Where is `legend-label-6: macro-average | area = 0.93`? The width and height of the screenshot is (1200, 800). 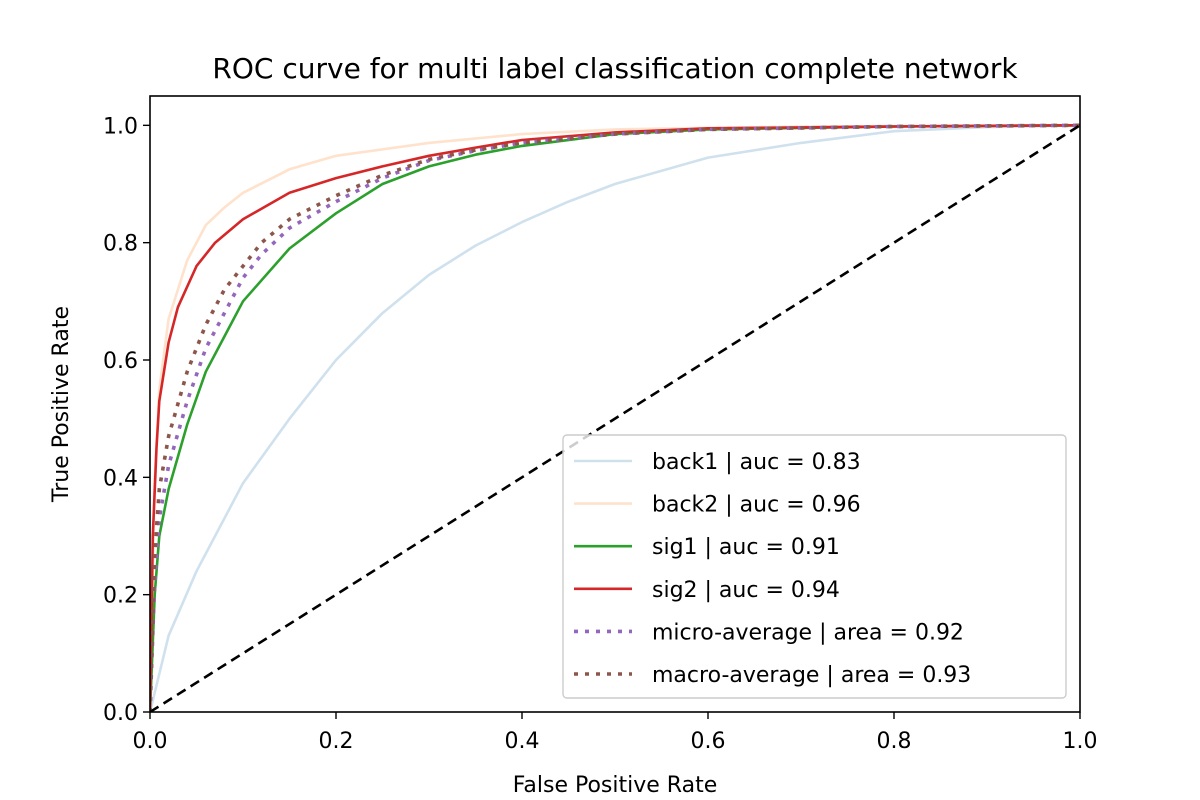 legend-label-6: macro-average | area = 0.93 is located at coordinates (811, 675).